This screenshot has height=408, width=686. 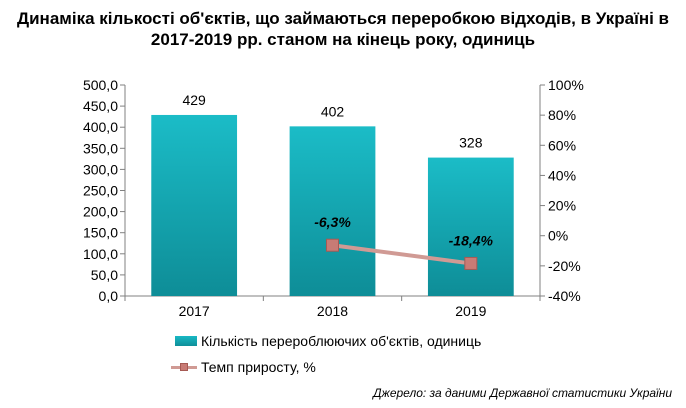 What do you see at coordinates (194, 205) in the screenshot?
I see `bar-2017` at bounding box center [194, 205].